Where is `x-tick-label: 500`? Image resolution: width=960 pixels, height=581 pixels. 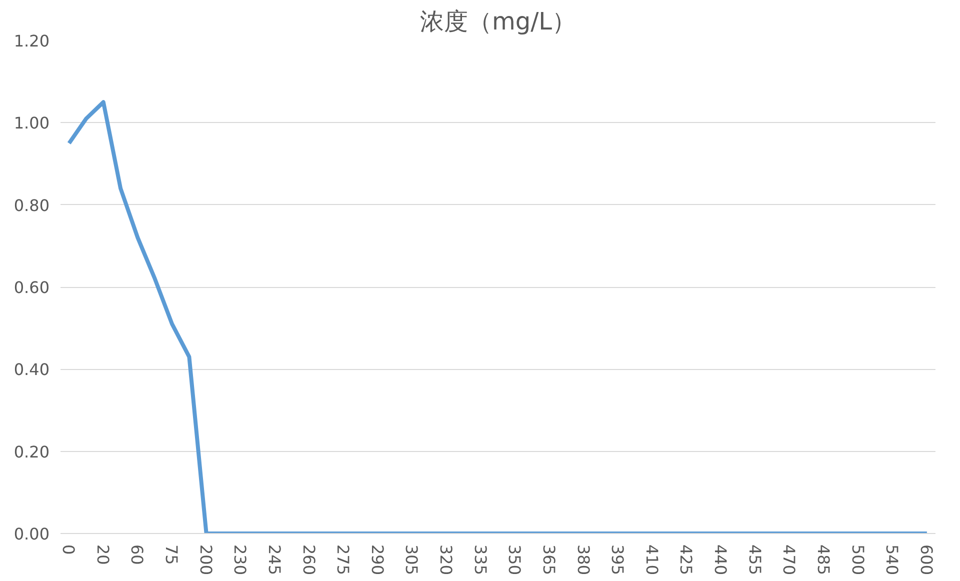
x-tick-label: 500 is located at coordinates (858, 560).